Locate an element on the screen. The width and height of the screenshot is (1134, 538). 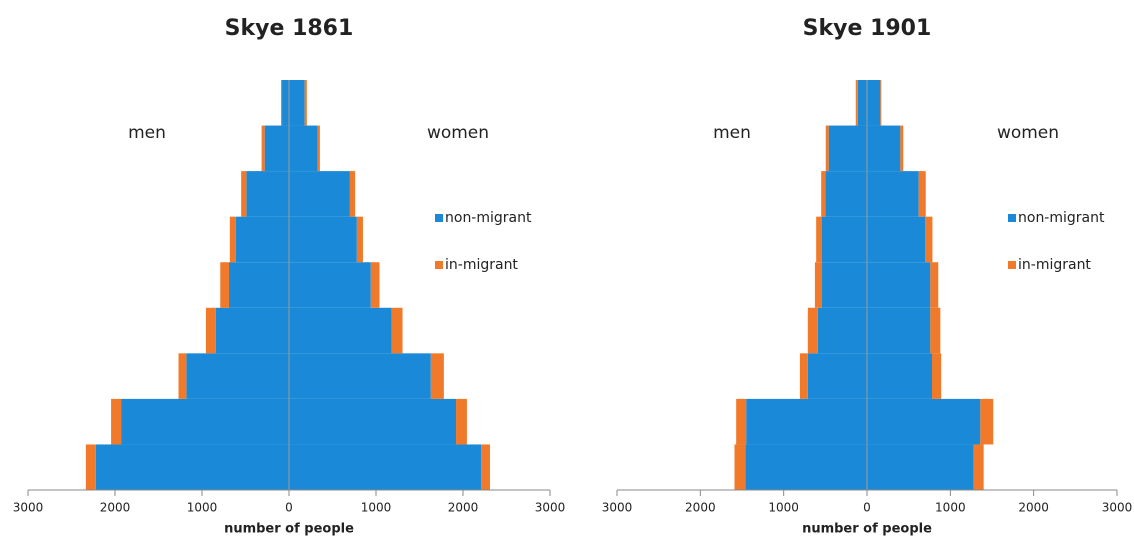
chart-title: Skye 1901 is located at coordinates (867, 28).